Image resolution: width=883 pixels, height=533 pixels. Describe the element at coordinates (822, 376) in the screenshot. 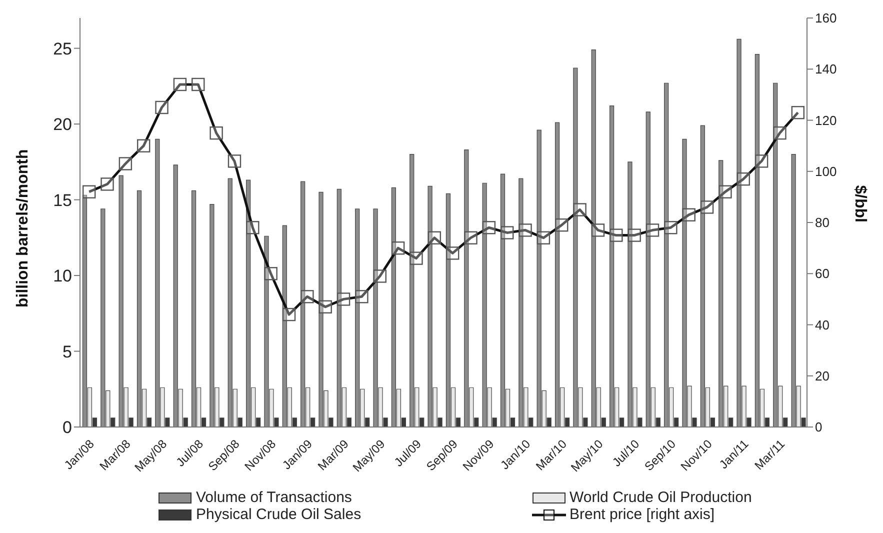

I see `y2-tick-label: 20` at that location.